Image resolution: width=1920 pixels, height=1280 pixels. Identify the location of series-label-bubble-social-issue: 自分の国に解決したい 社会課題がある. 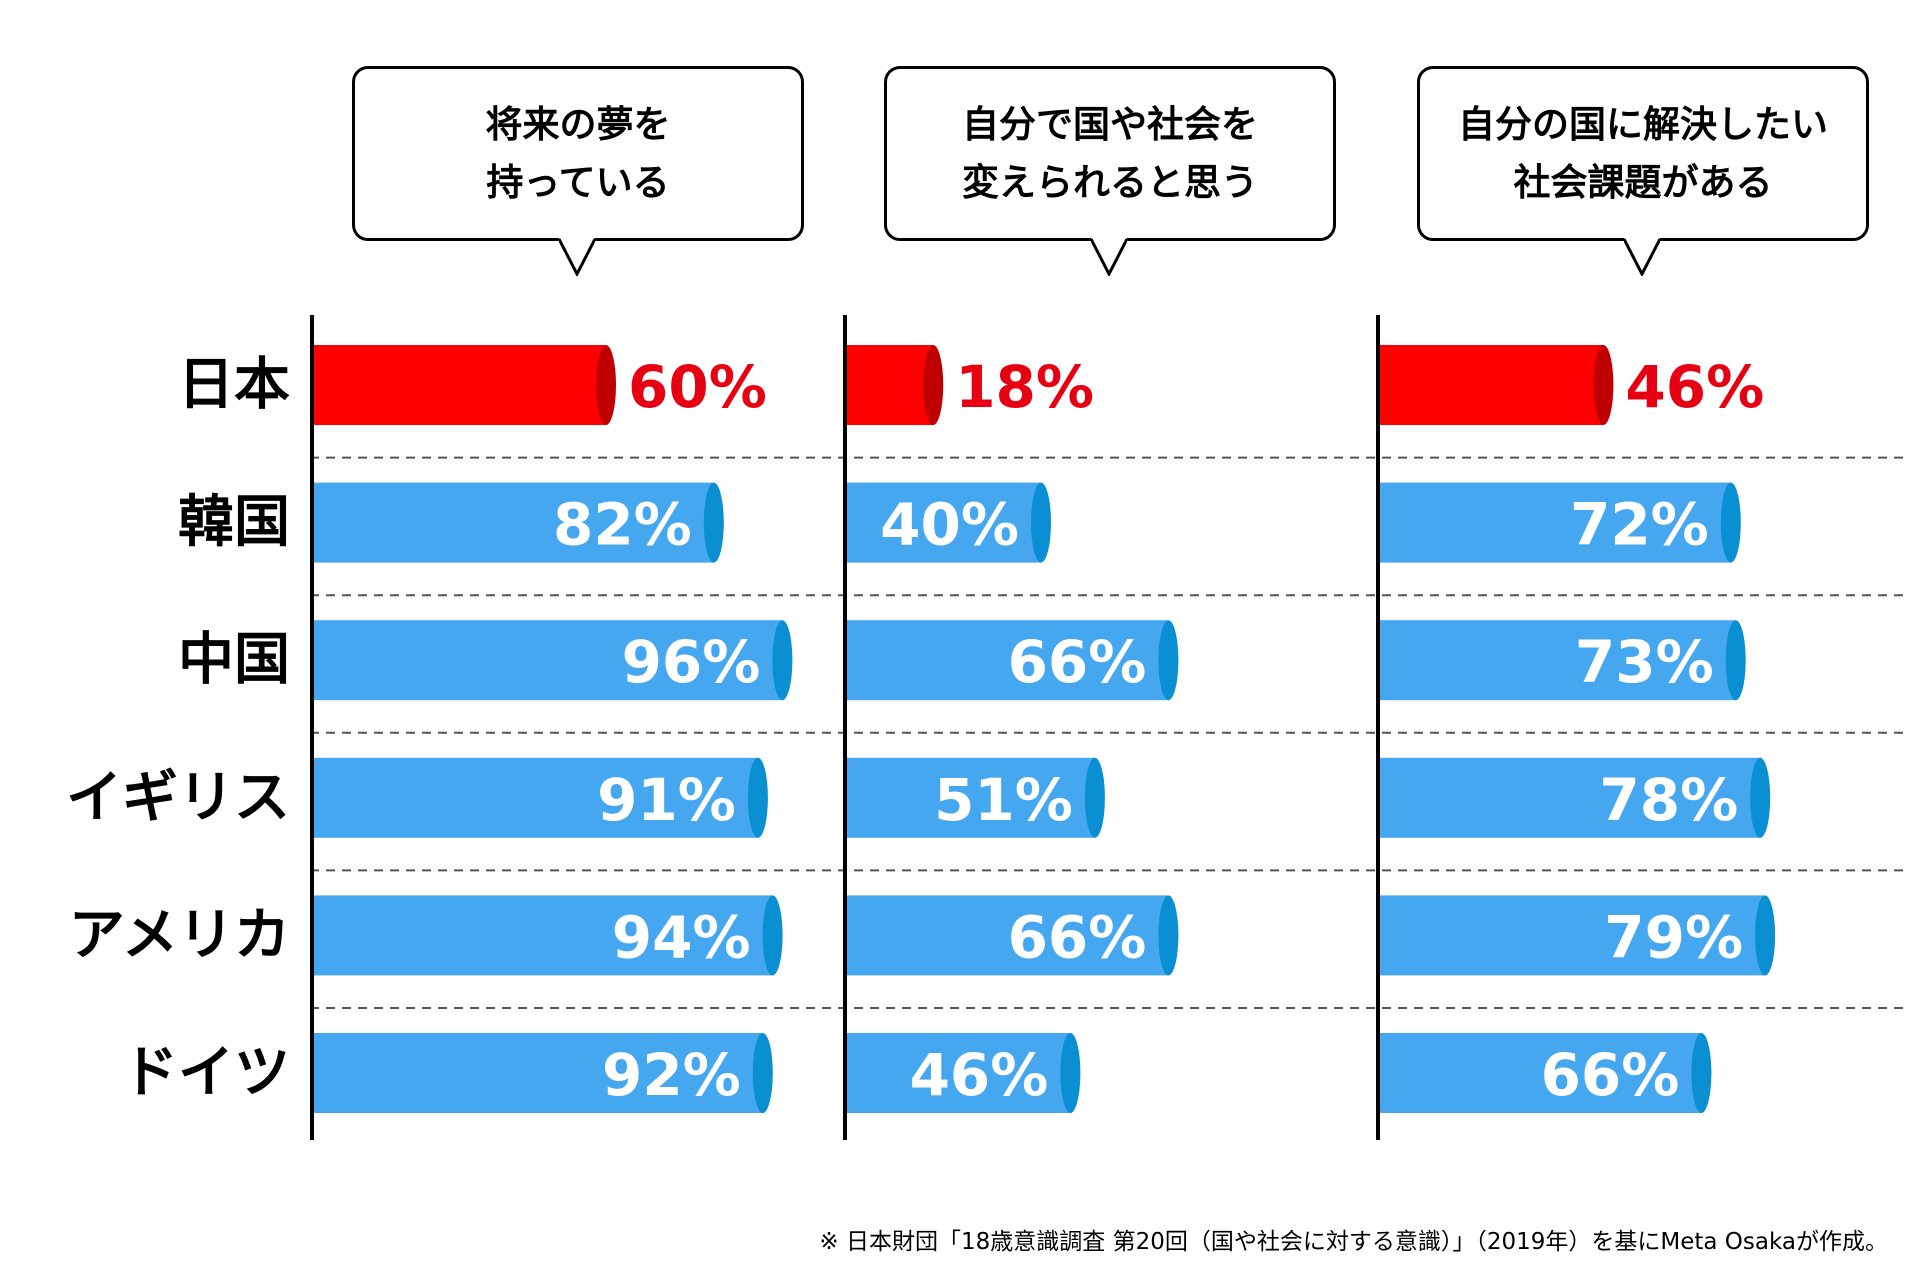
(1643, 153).